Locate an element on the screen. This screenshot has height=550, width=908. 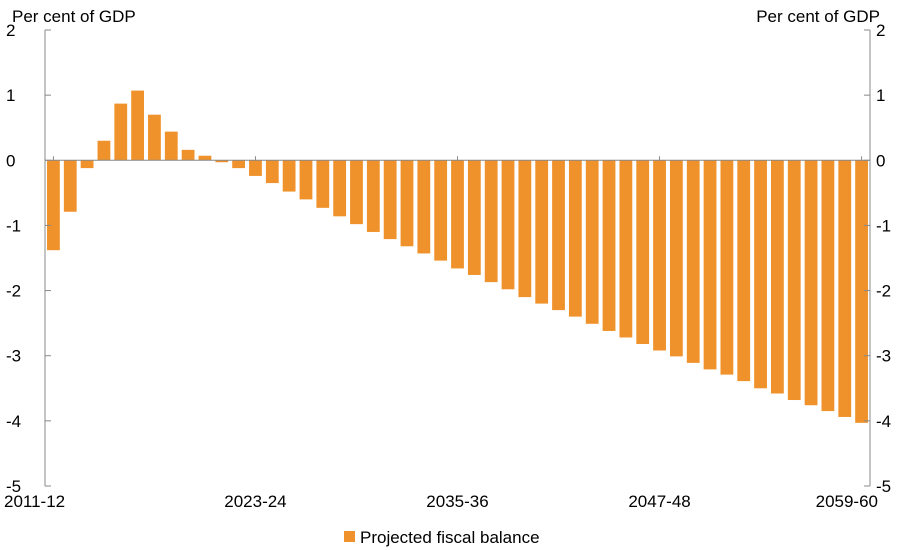
left-tick-label: 0 is located at coordinates (10, 160).